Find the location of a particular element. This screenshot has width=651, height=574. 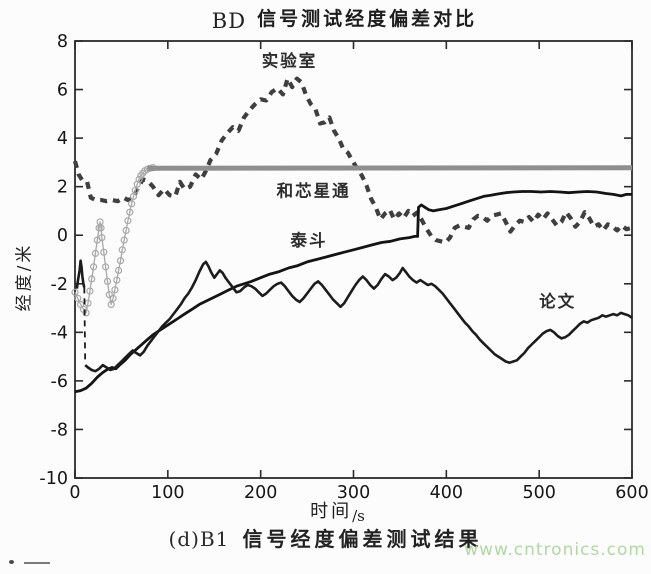

y-tick-label: 6 is located at coordinates (62, 91).